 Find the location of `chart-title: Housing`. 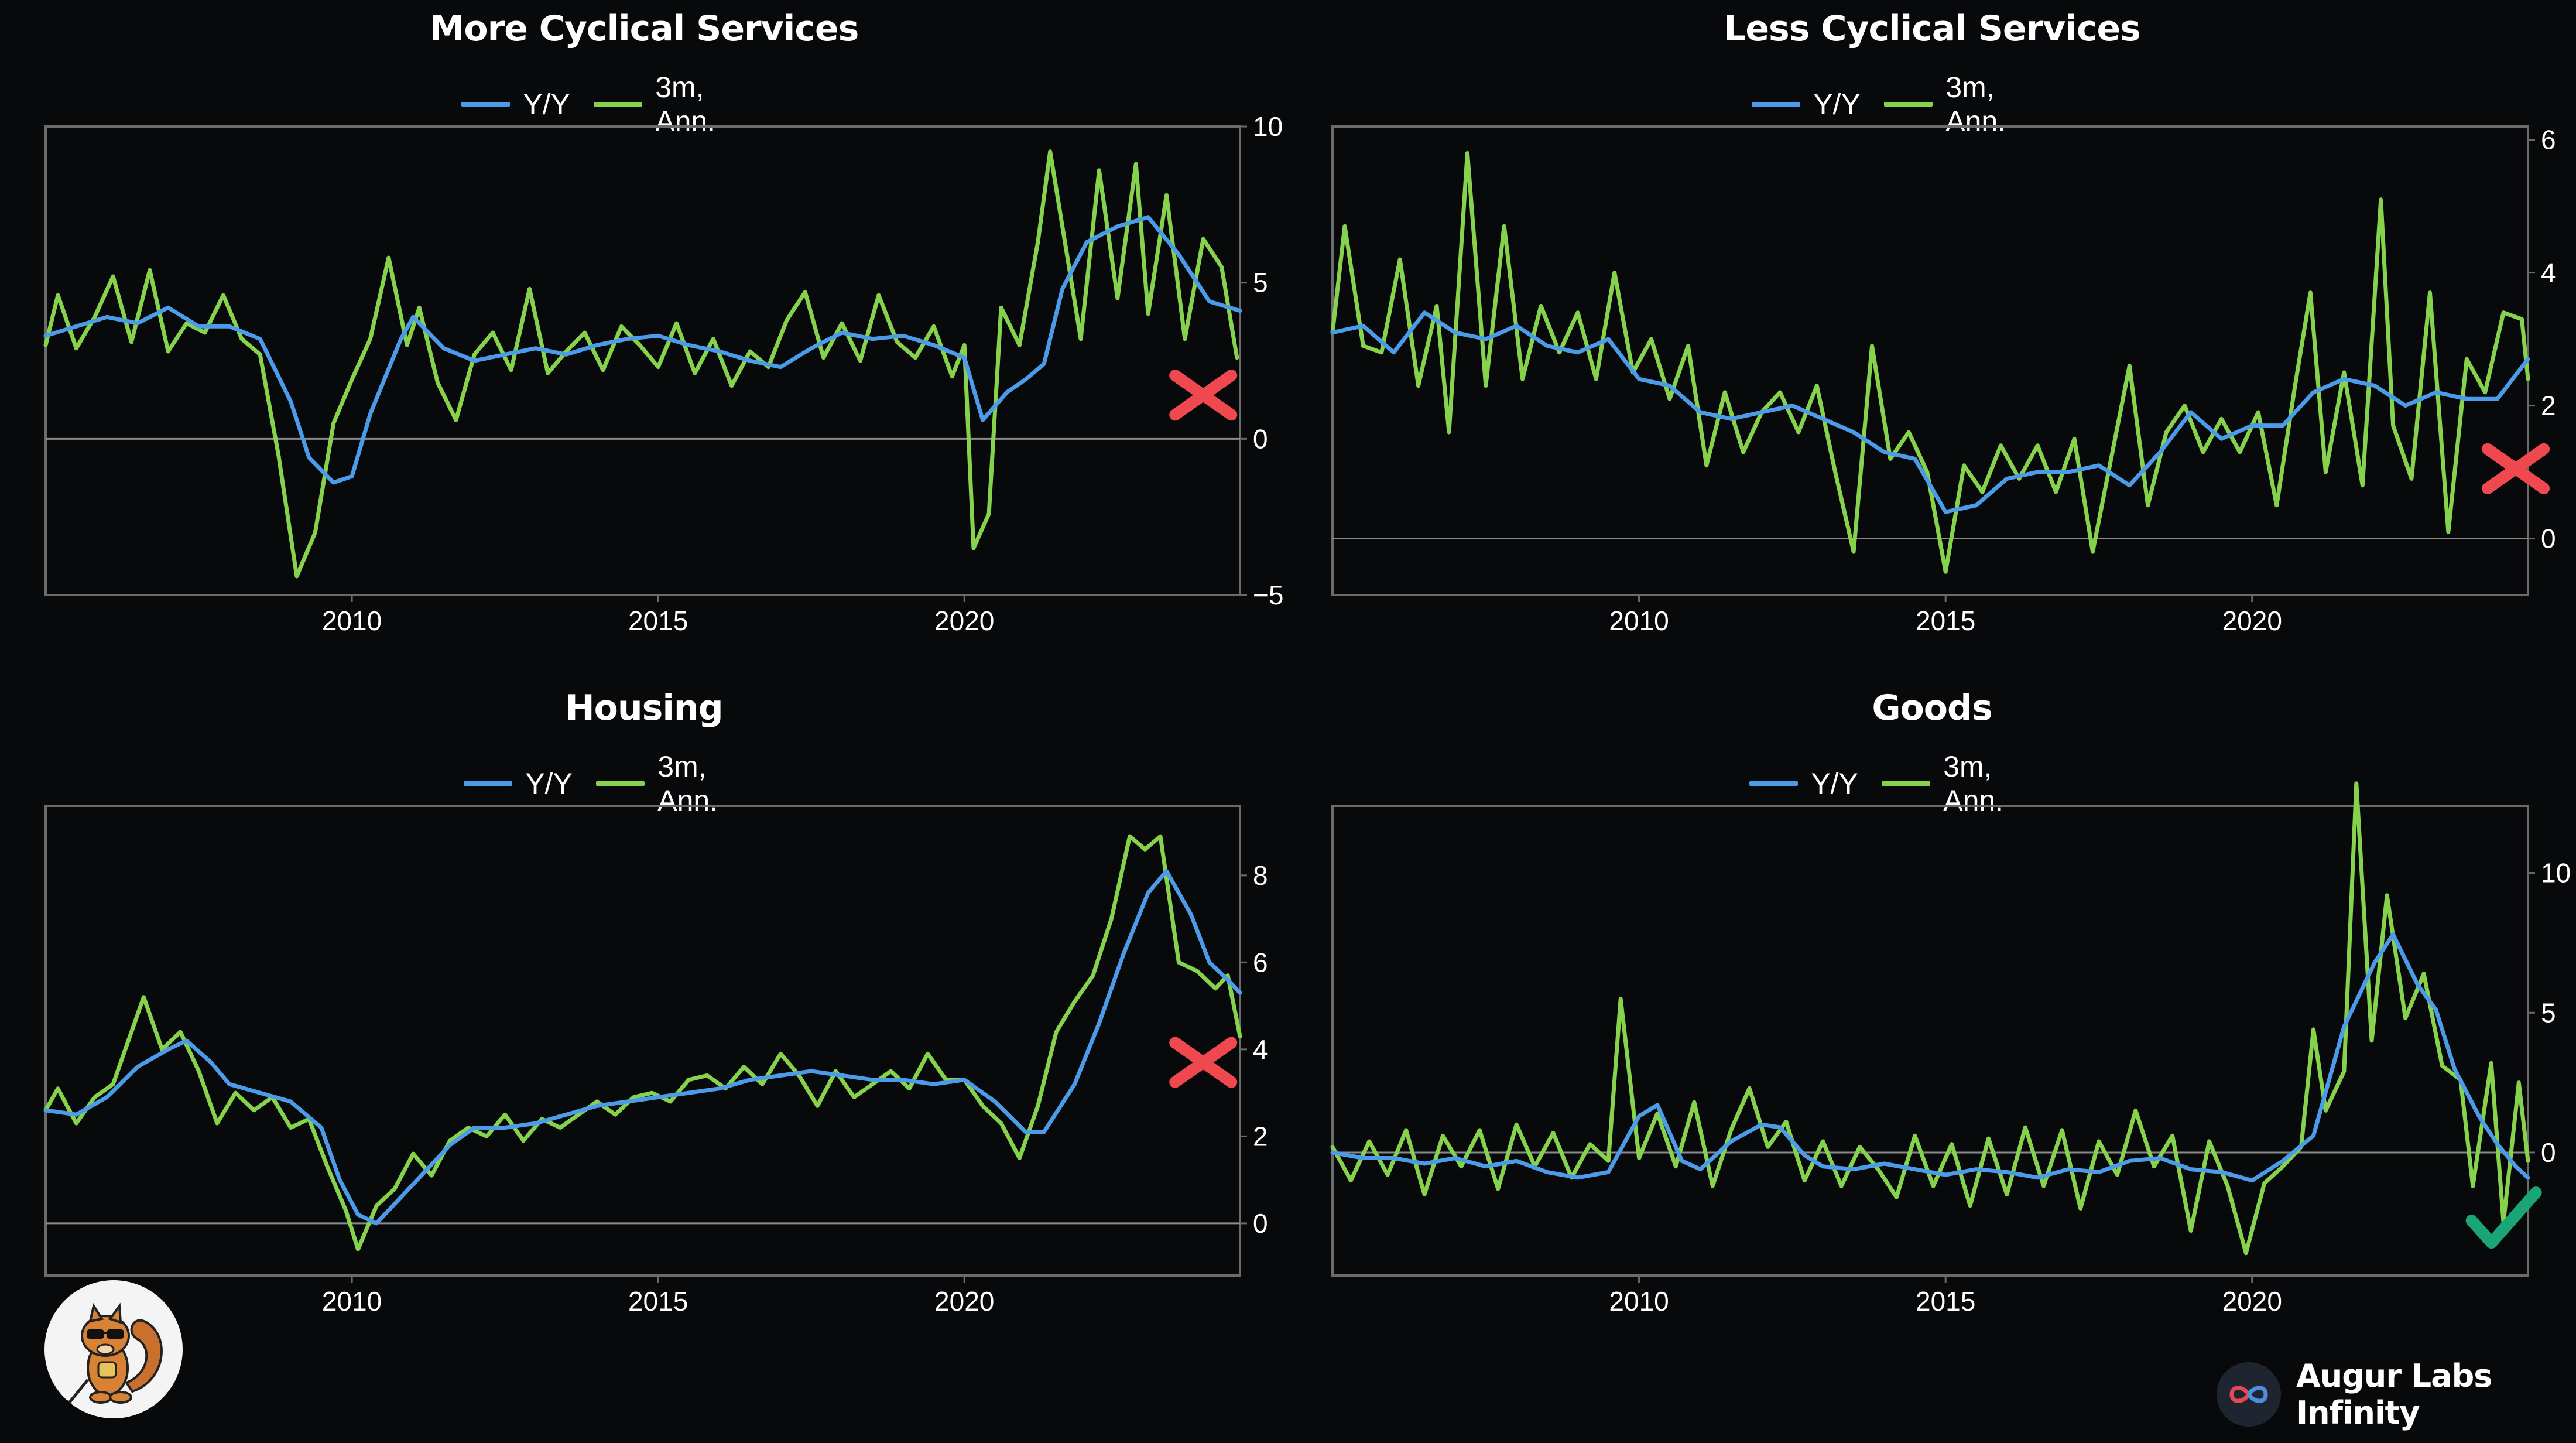

chart-title: Housing is located at coordinates (644, 708).